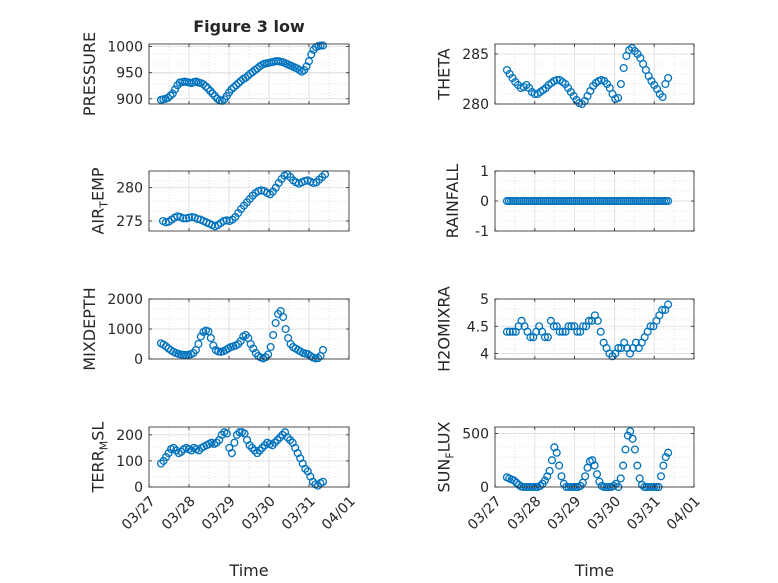  Describe the element at coordinates (215, 329) in the screenshot. I see `subplot-5: 0 1000 2000 MIXDEPTH` at that location.